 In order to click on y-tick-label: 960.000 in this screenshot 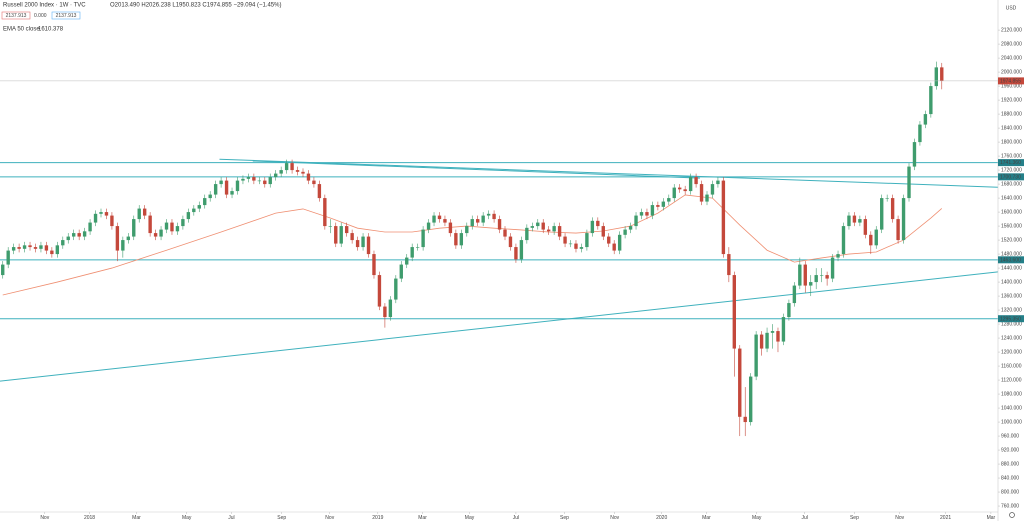, I will do `click(1010, 436)`.